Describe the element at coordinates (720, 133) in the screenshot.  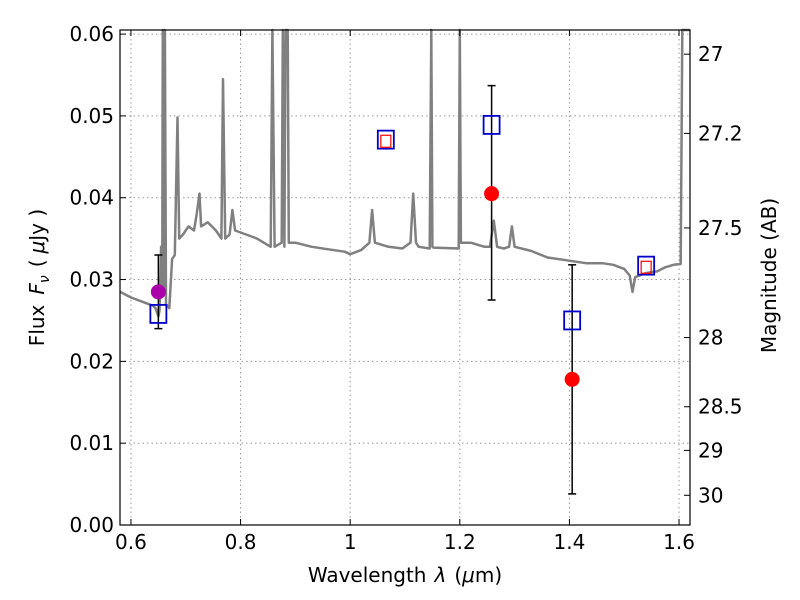
I see `y2-tick-label: 27.2` at that location.